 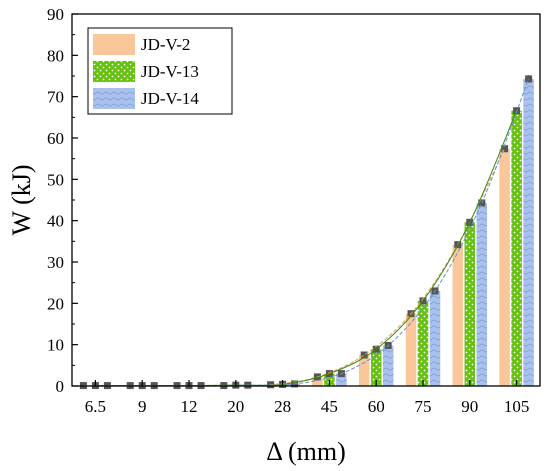 I want to click on x-tick-label: 20, so click(x=235, y=406).